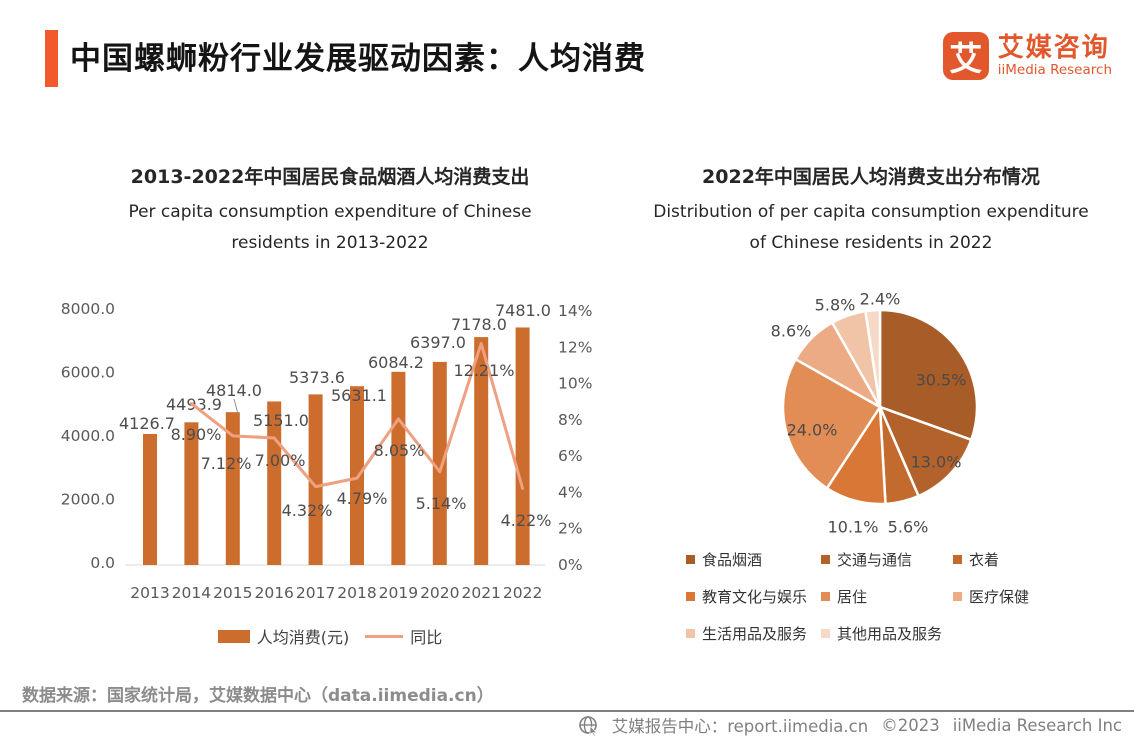 The height and width of the screenshot is (737, 1134). What do you see at coordinates (273, 593) in the screenshot?
I see `x-axis-category-label: 2016` at bounding box center [273, 593].